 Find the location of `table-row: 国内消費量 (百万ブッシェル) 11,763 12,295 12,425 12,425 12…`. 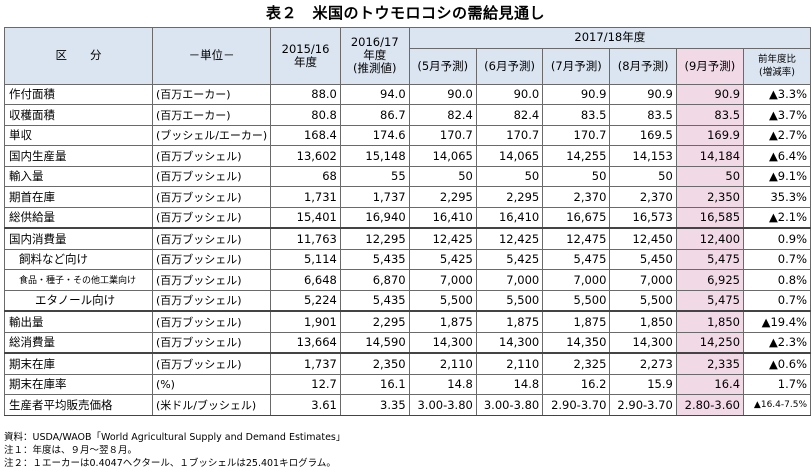

table-row: 国内消費量 (百万ブッシェル) 11,763 12,295 12,425 12,425 12… is located at coordinates (407, 238).